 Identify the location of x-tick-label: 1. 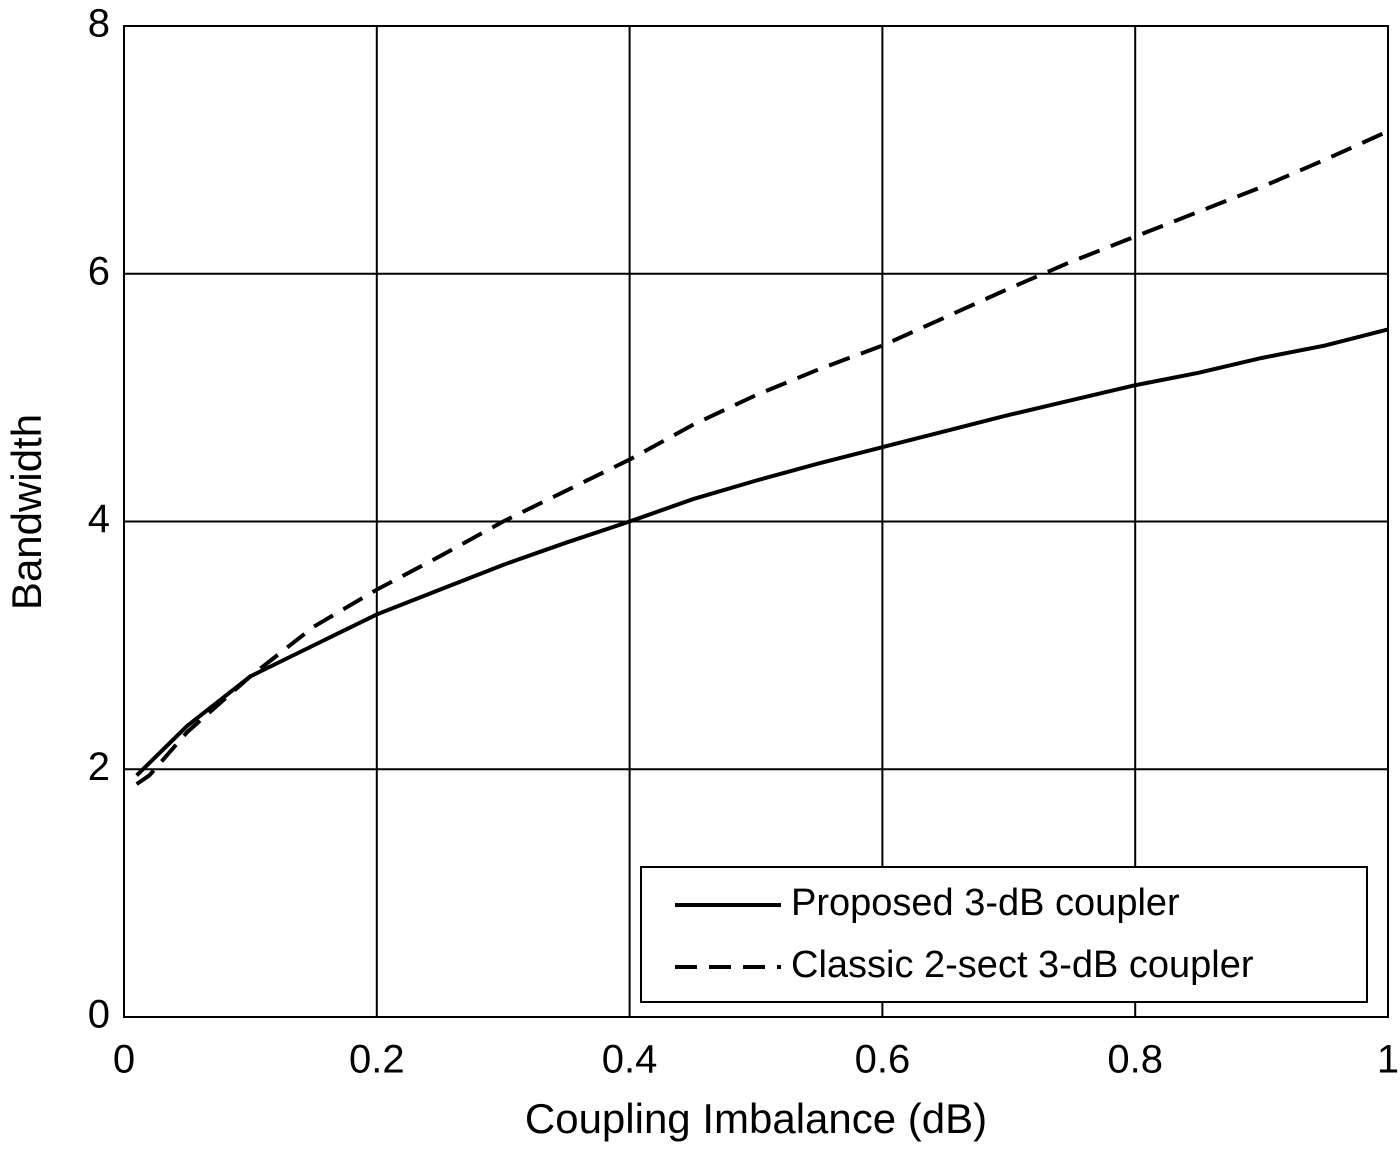
(1388, 1060).